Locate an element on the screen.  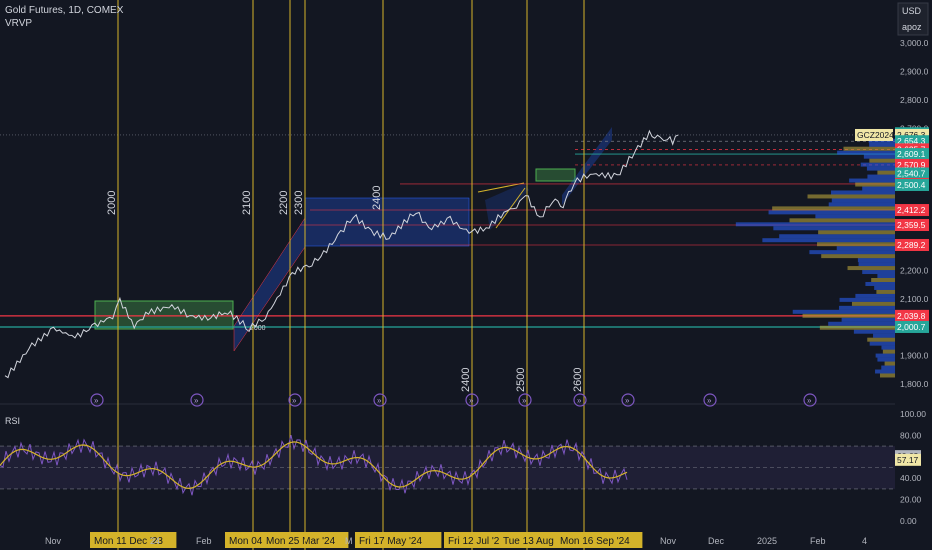
date-tag-label: Mon 16 Sep '24 is located at coordinates (595, 541).